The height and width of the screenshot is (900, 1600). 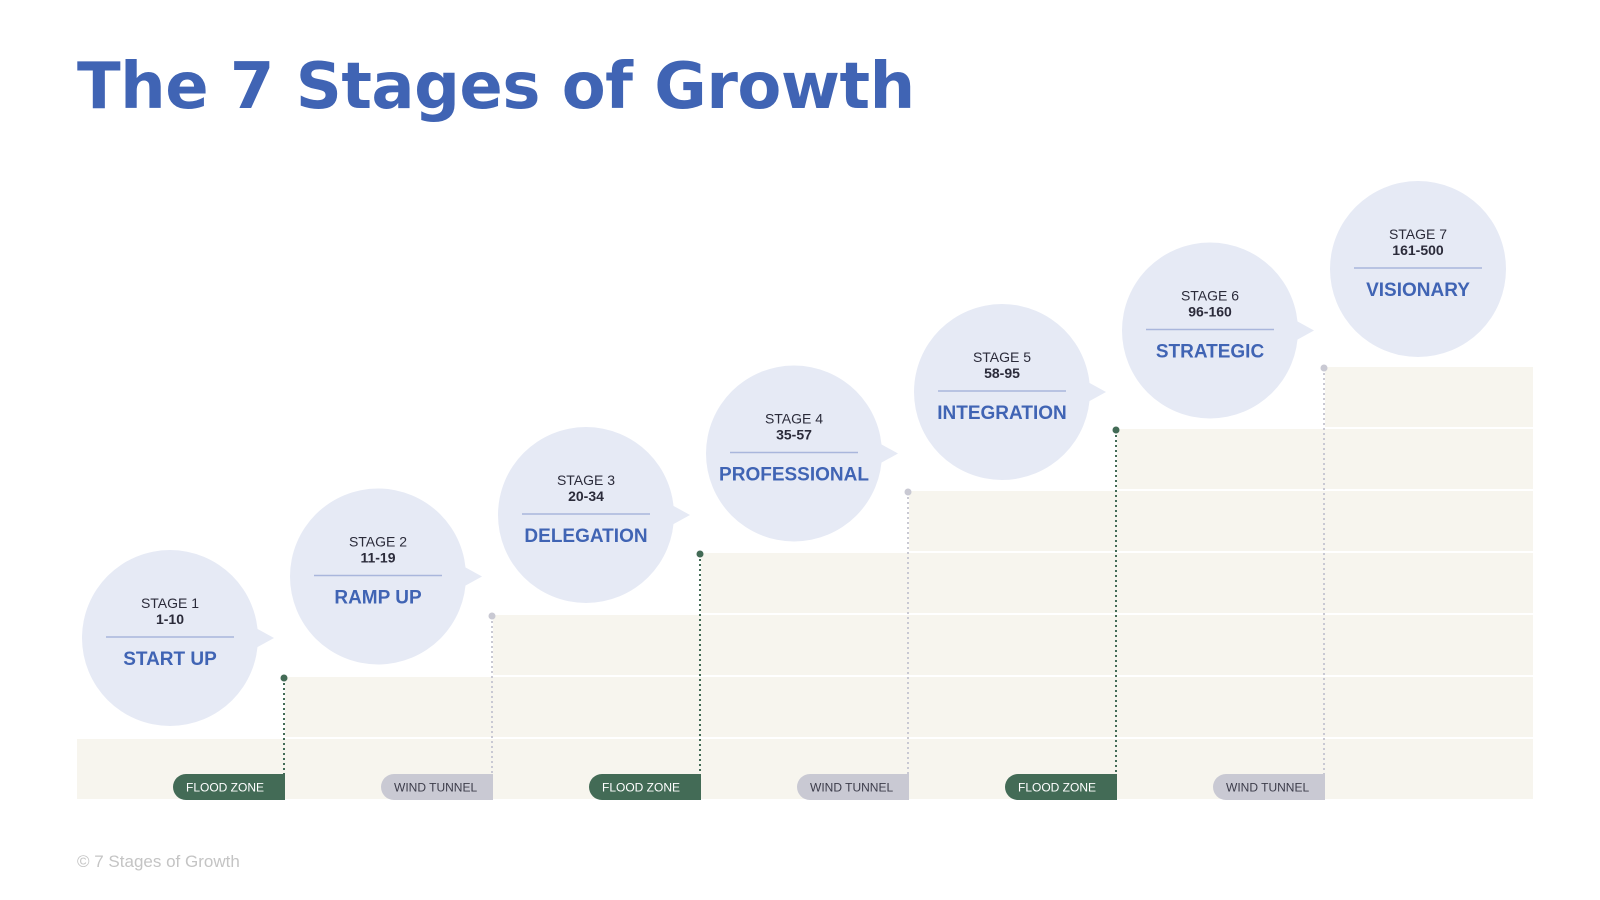 I want to click on stage-range: 161-500, so click(x=1418, y=250).